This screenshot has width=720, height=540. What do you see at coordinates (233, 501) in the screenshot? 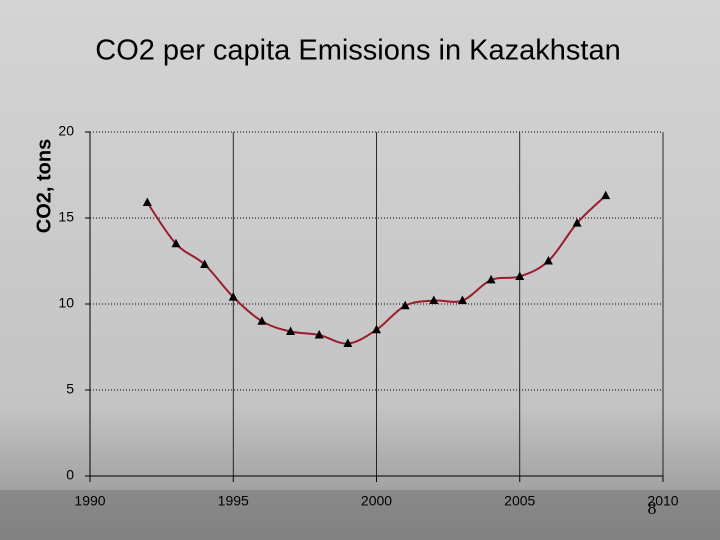
I see `x-tick-label: 1995` at bounding box center [233, 501].